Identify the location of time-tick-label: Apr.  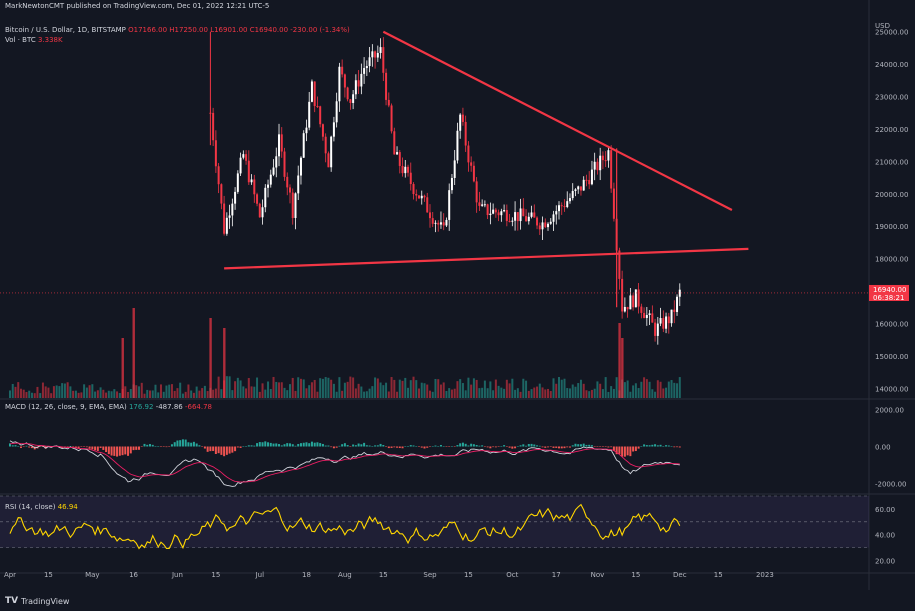
(10, 575).